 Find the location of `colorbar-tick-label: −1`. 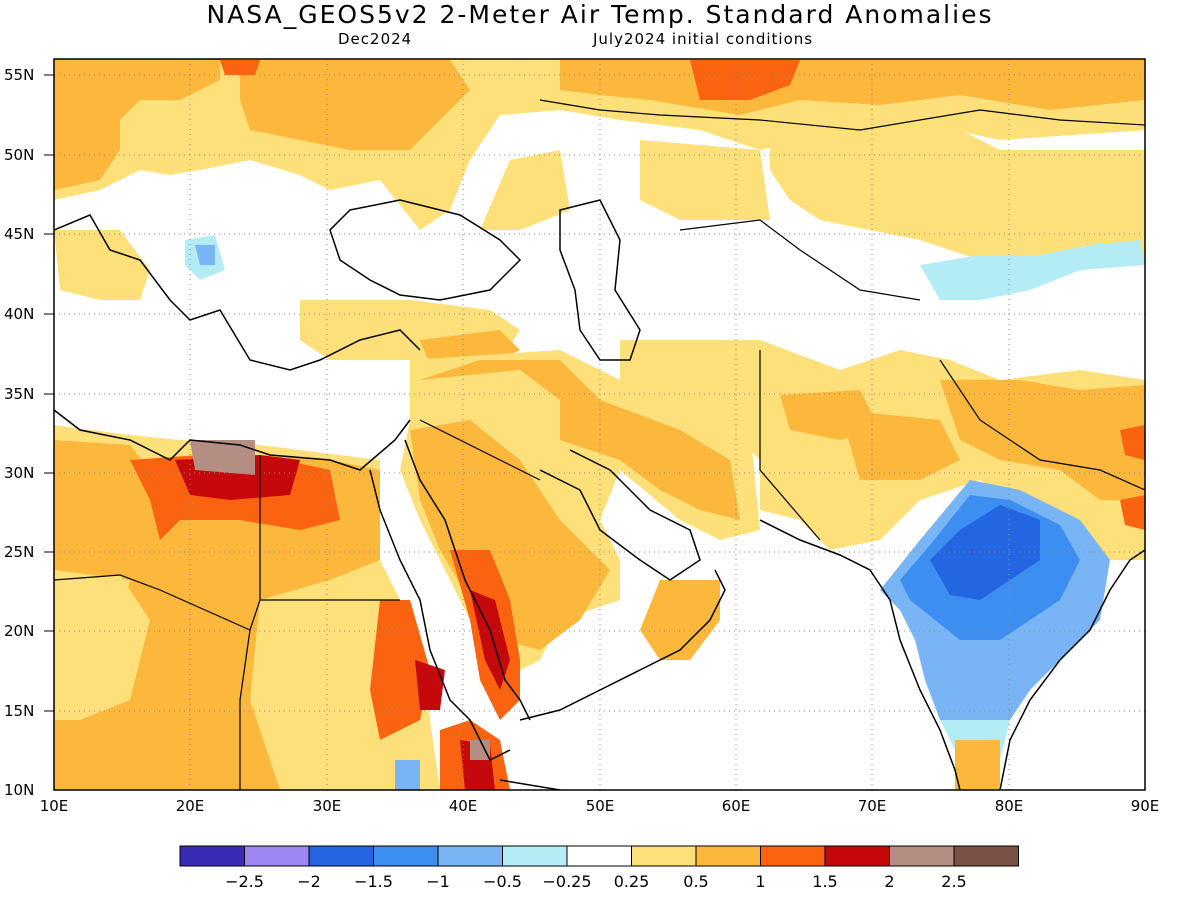

colorbar-tick-label: −1 is located at coordinates (438, 881).